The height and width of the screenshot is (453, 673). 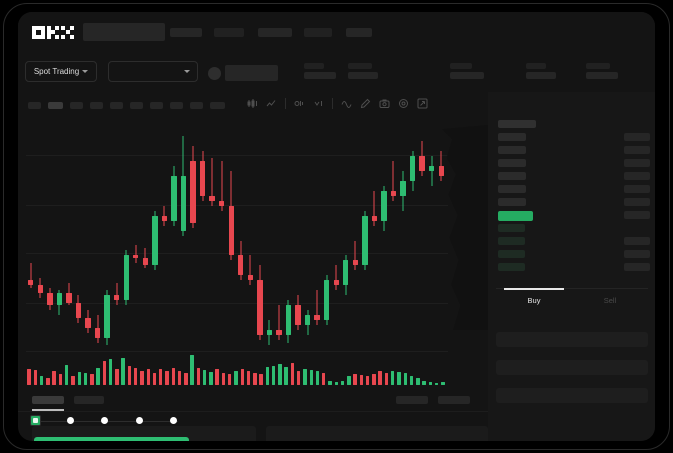 I want to click on indicator-icon, so click(x=299, y=103).